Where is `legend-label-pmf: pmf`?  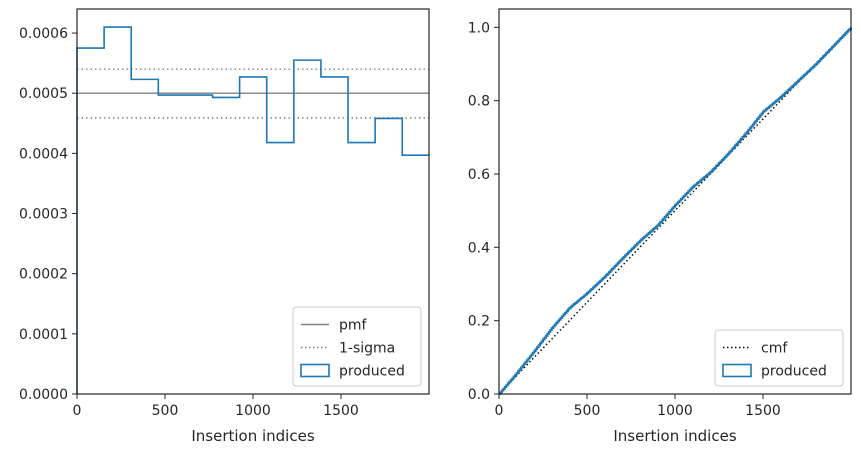 legend-label-pmf: pmf is located at coordinates (353, 326).